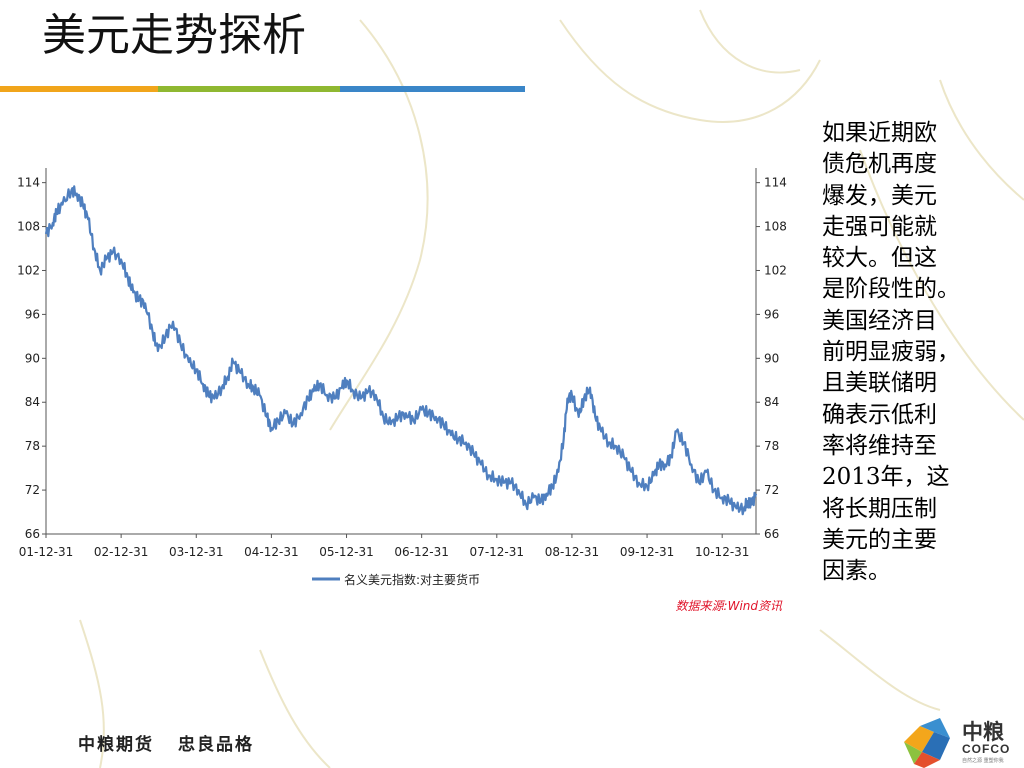 The height and width of the screenshot is (768, 1024). What do you see at coordinates (879, 164) in the screenshot?
I see `commentary-line: 债危机再度` at bounding box center [879, 164].